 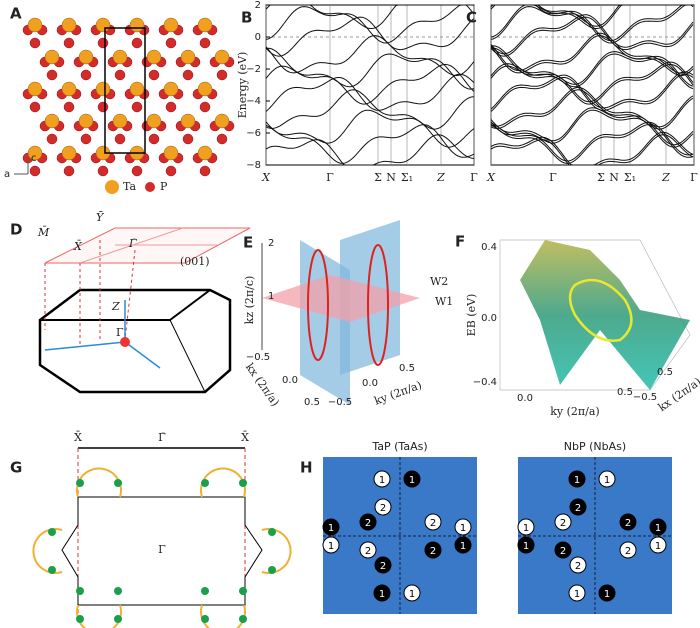 I want to click on bz-label: Γ̄, so click(x=162, y=437).